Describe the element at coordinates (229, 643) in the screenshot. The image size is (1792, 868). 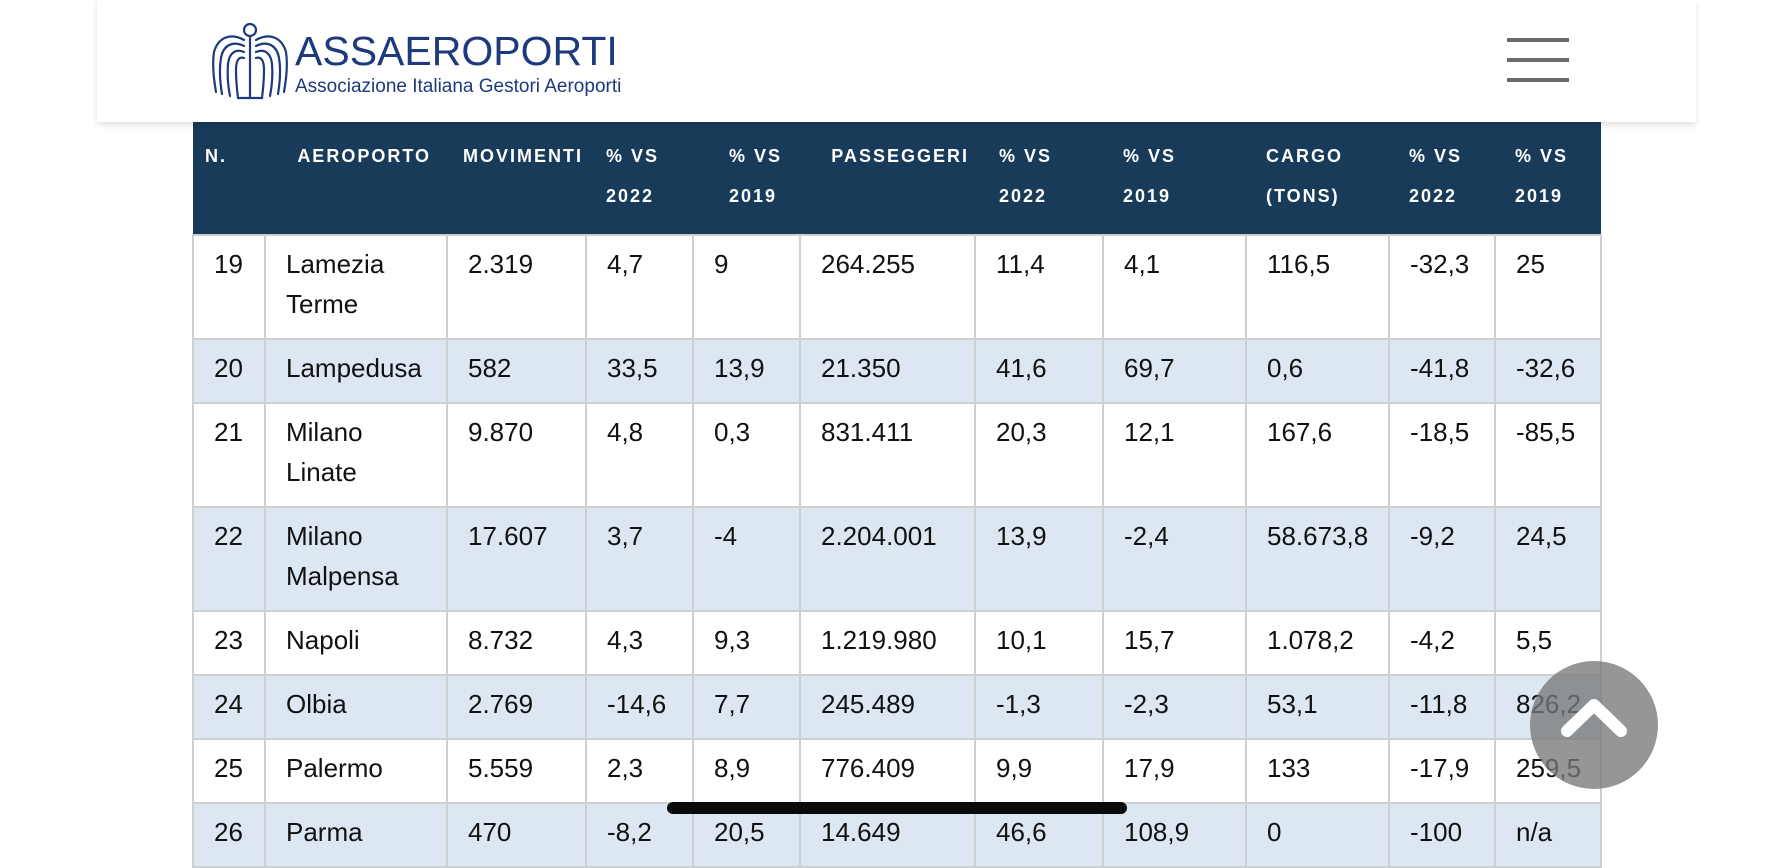
I see `row-number: 23` at that location.